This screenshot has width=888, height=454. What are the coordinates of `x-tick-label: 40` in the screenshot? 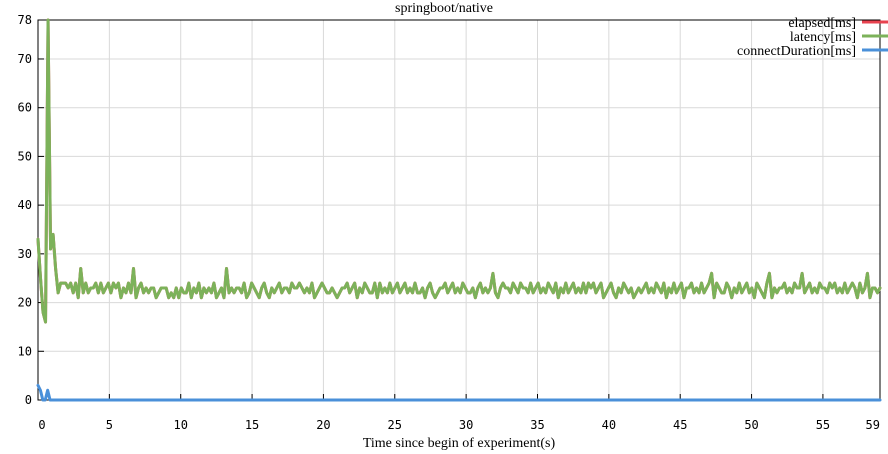 It's located at (609, 425).